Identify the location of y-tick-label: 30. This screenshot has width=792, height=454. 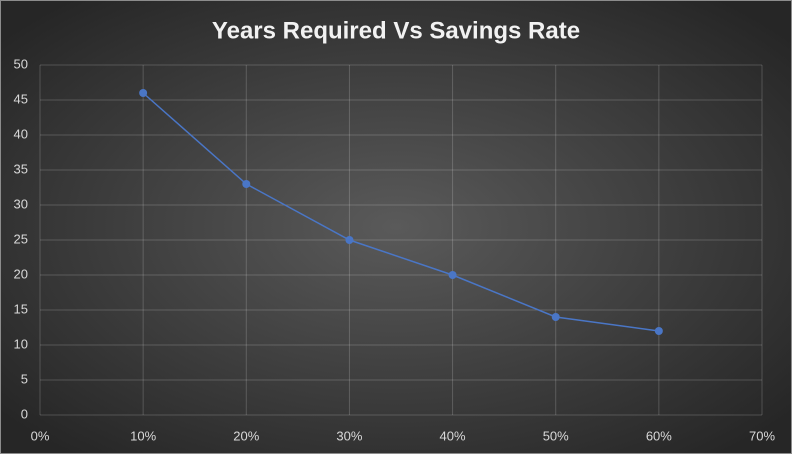
(21, 203).